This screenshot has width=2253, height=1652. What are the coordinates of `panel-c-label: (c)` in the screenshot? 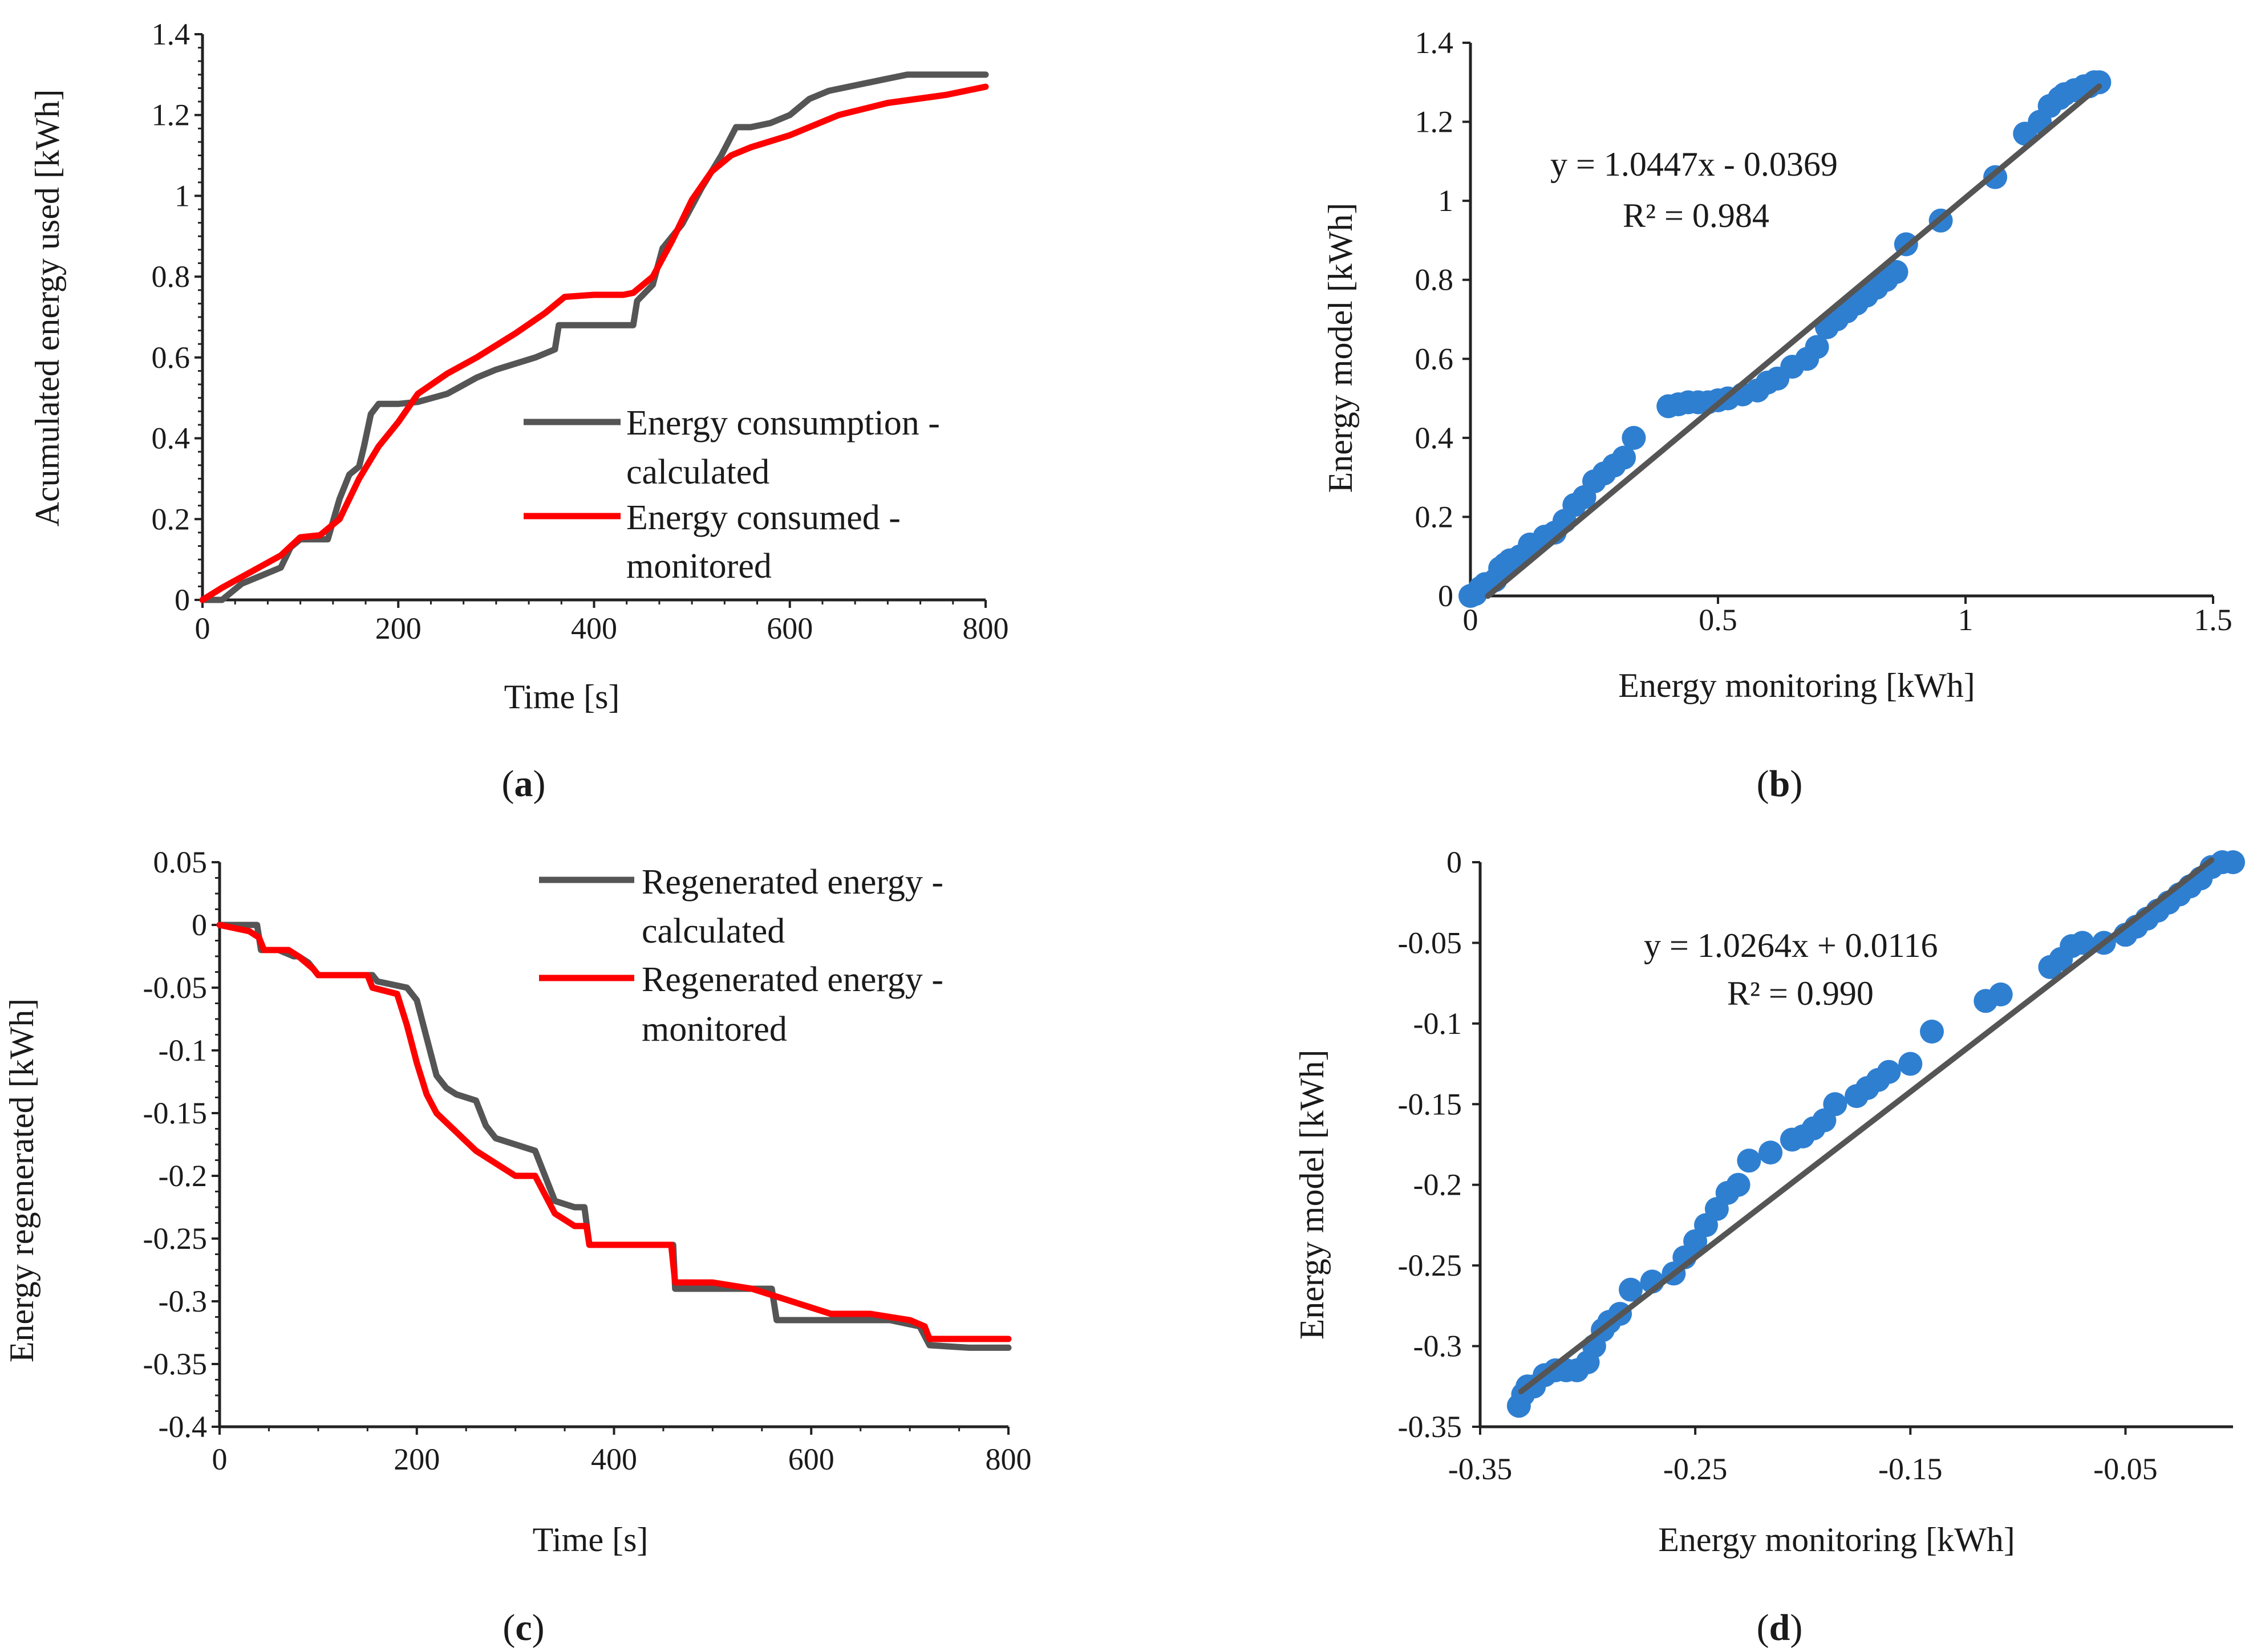 It's located at (523, 1628).